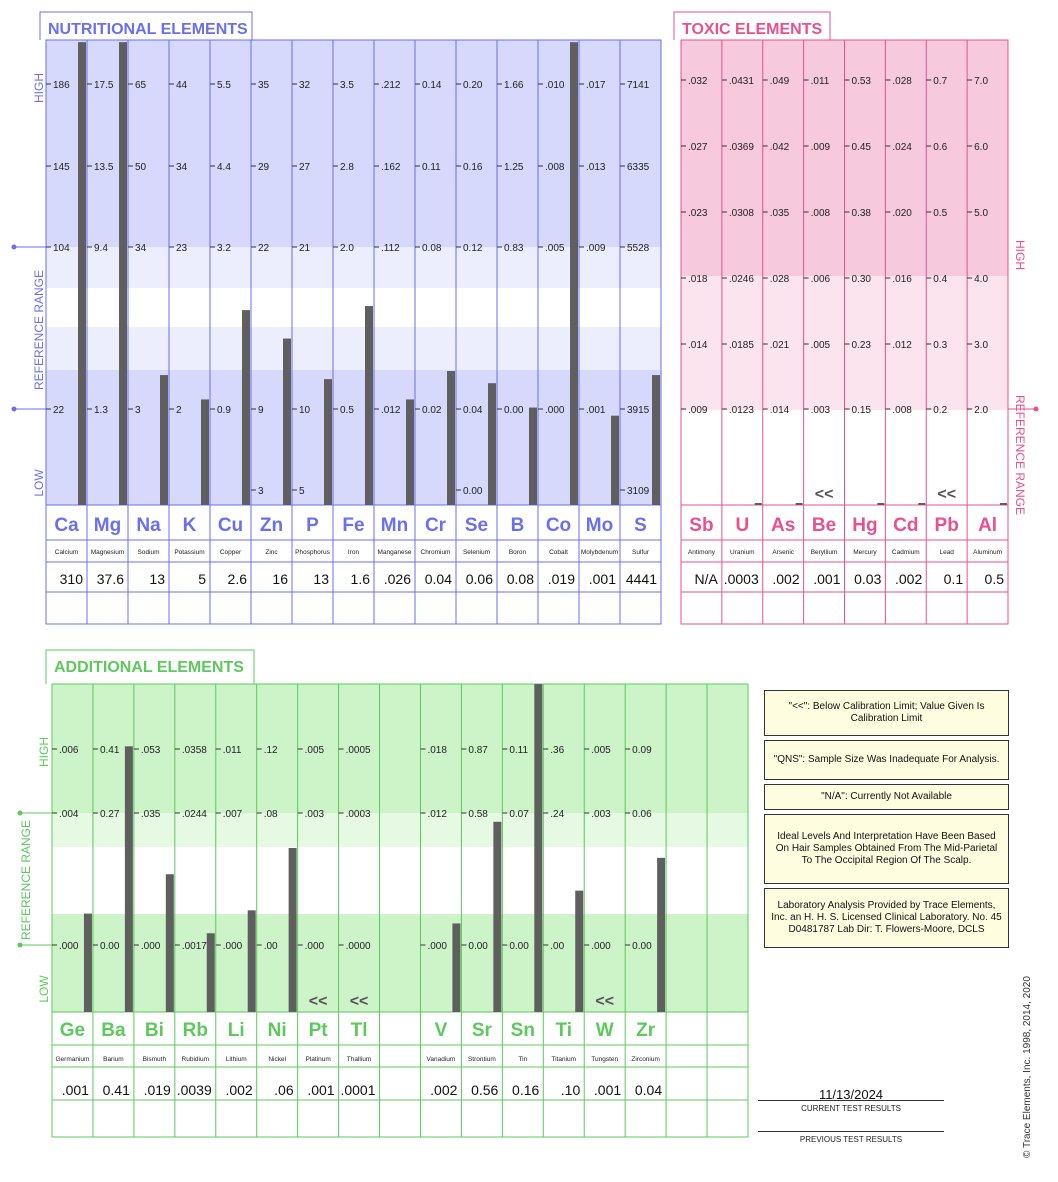  What do you see at coordinates (520, 579) in the screenshot?
I see `nutritional-result-B: 0.08` at bounding box center [520, 579].